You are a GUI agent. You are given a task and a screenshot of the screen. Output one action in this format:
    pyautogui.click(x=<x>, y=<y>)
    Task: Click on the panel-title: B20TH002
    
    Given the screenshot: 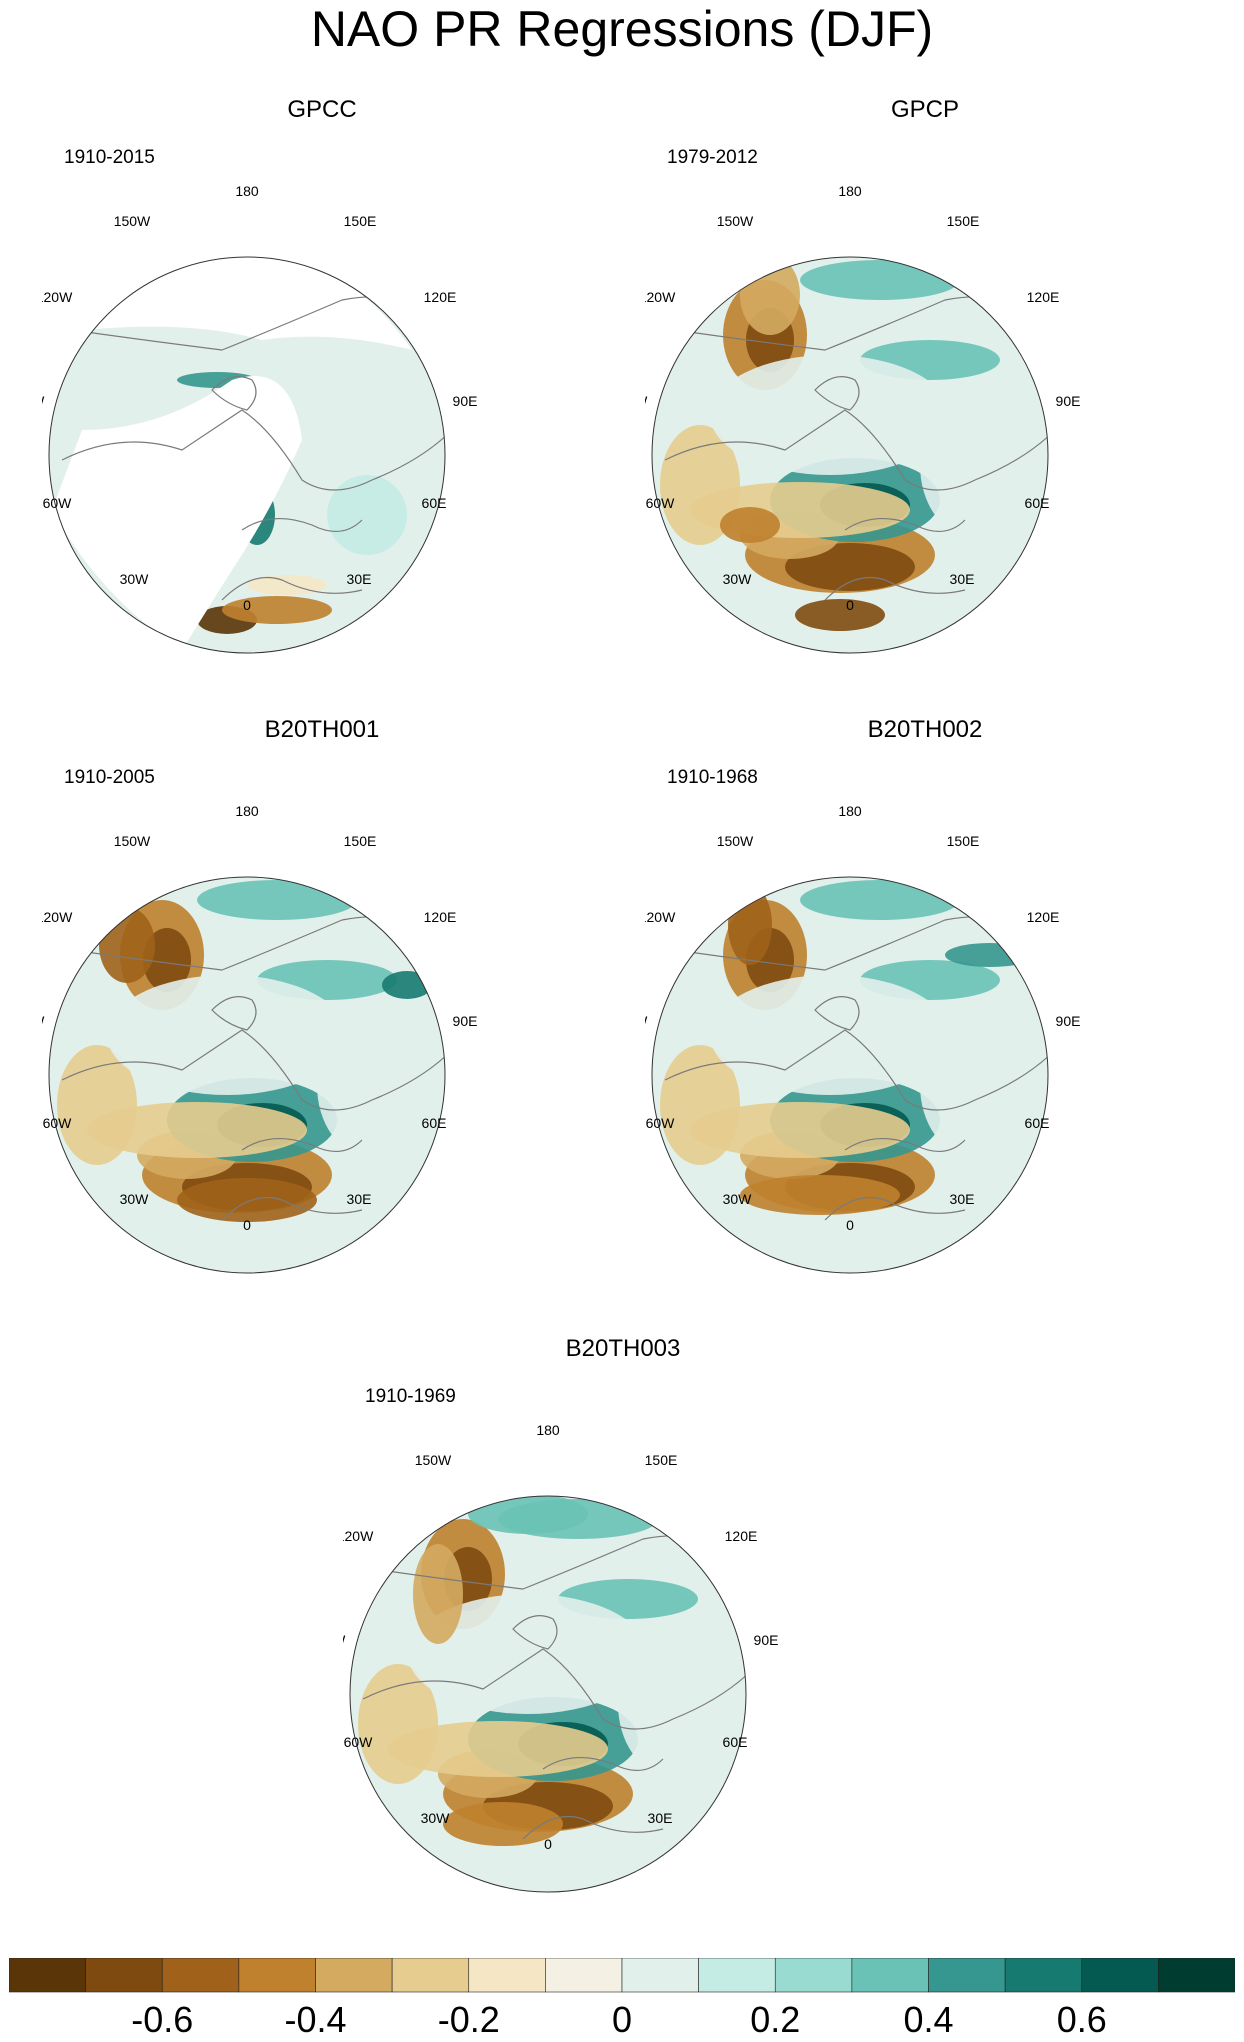 What is the action you would take?
    pyautogui.click(x=925, y=729)
    